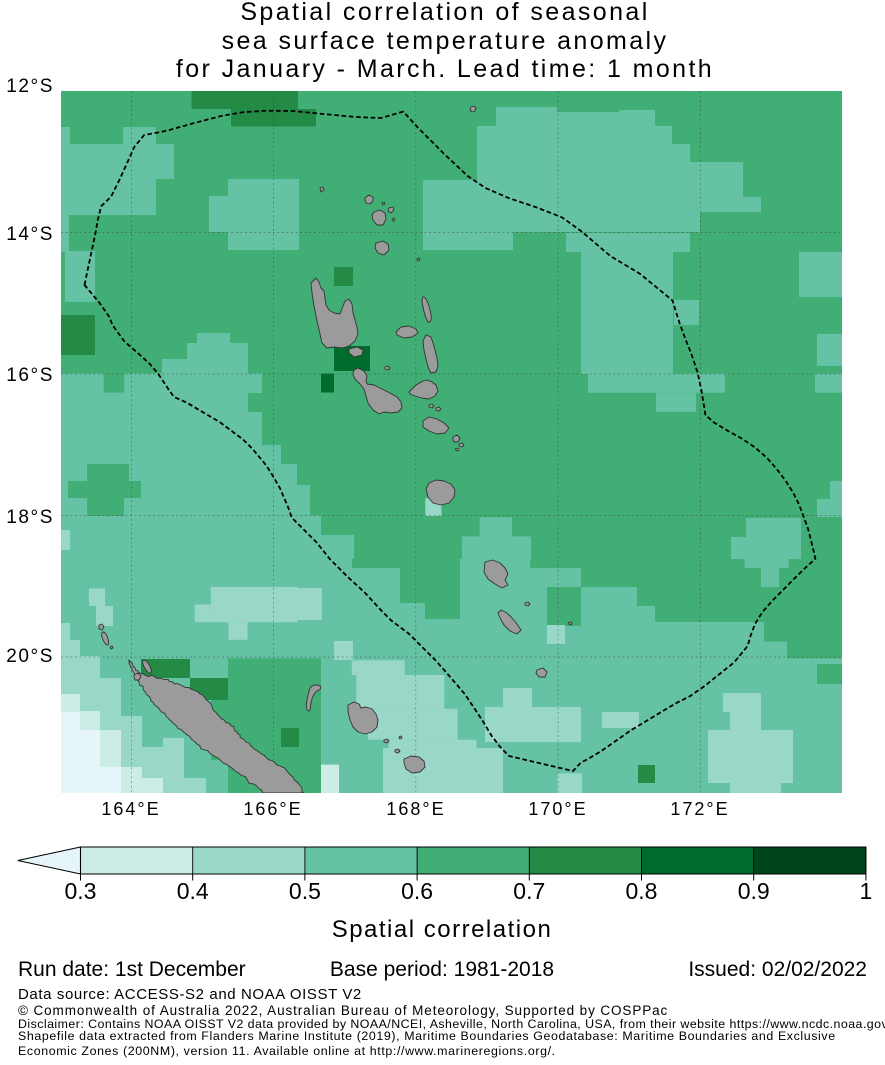 This screenshot has height=1065, width=885. What do you see at coordinates (866, 891) in the screenshot?
I see `svg-text: 1` at bounding box center [866, 891].